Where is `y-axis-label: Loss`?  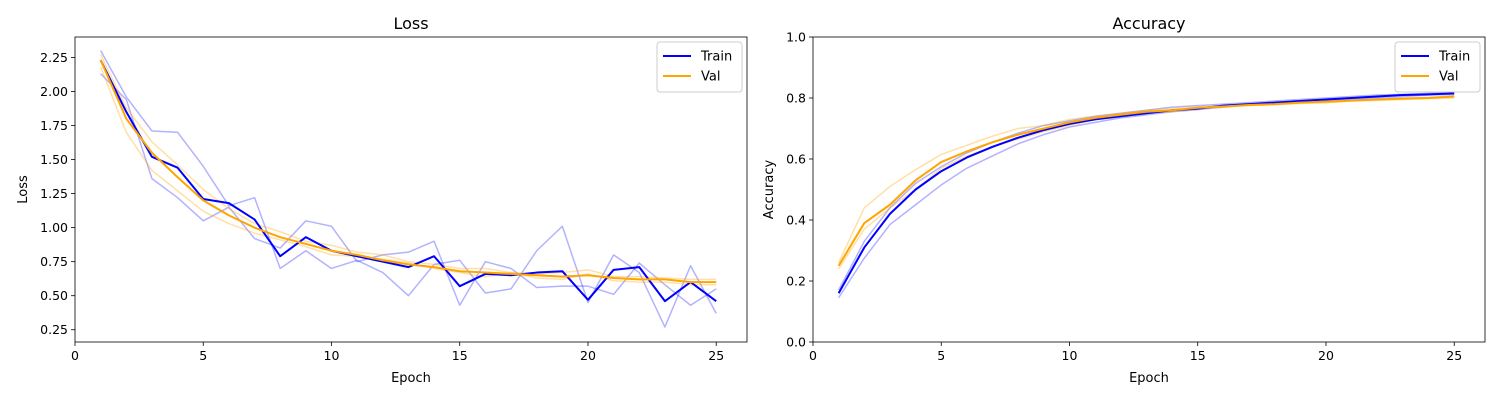
y-axis-label: Loss is located at coordinates (23, 189).